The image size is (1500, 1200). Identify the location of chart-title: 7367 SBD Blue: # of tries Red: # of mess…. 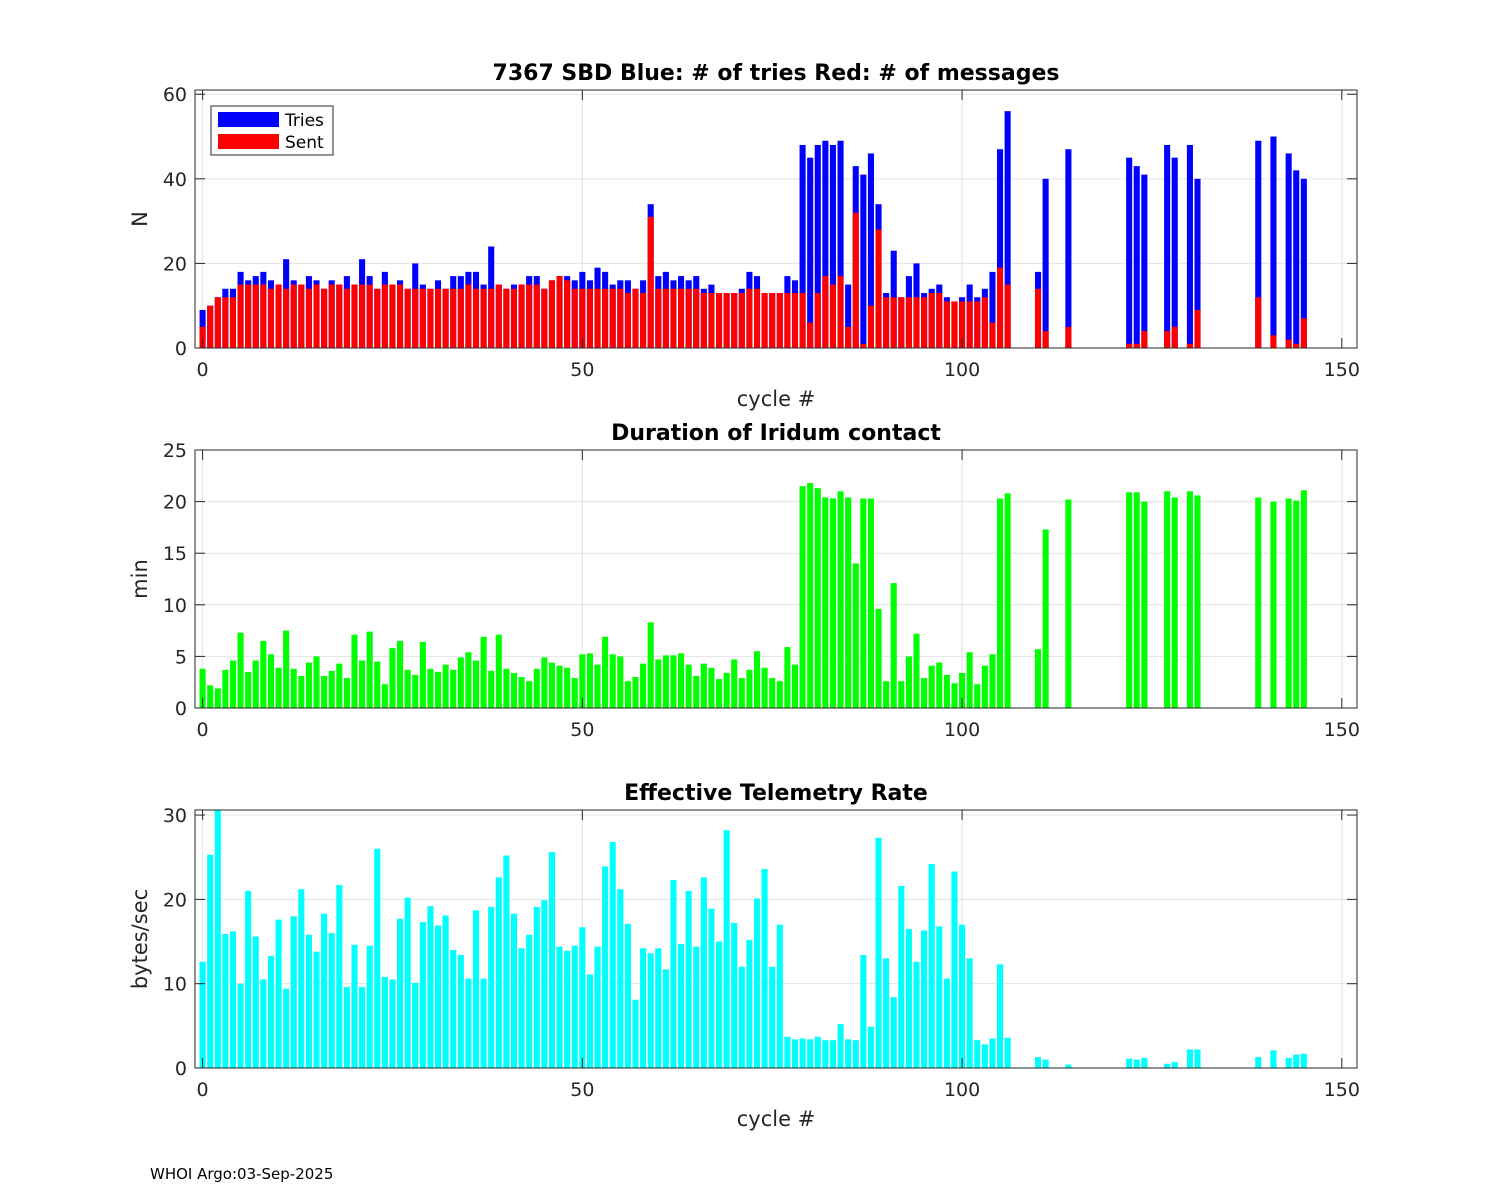
(776, 73).